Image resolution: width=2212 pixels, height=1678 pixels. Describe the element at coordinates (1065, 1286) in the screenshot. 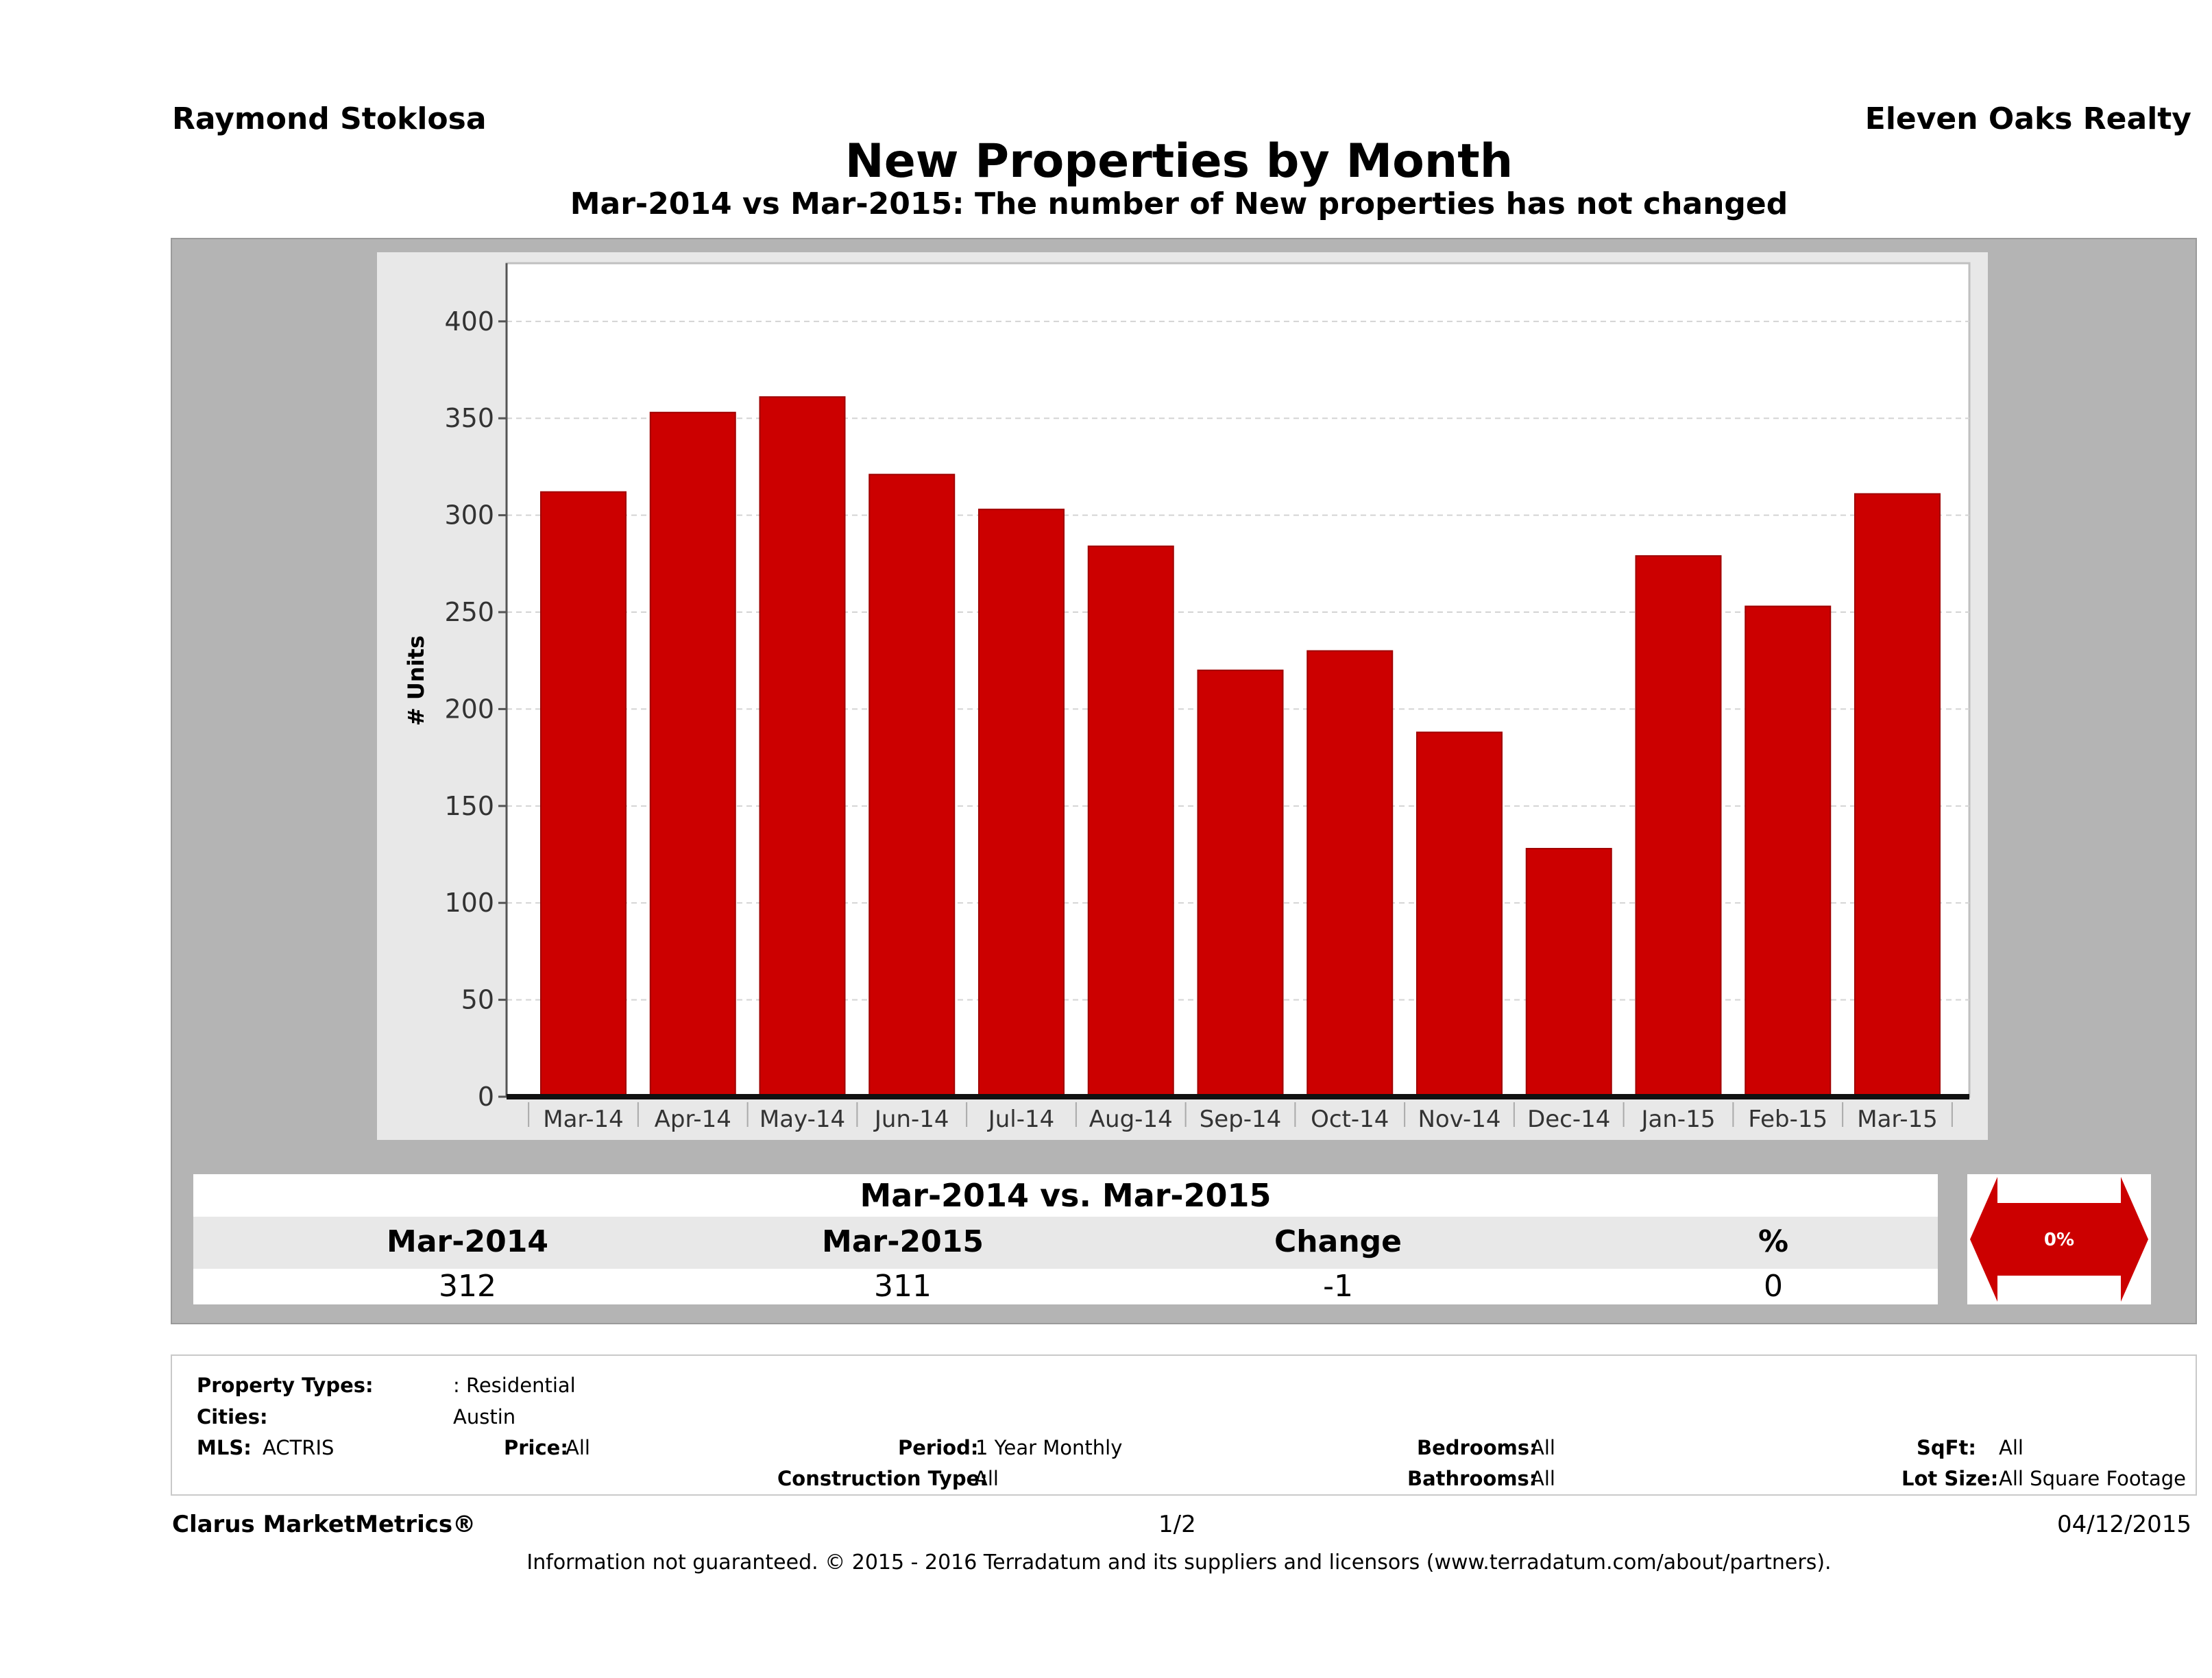

I see `summary-values-row: 312 311 -1 0` at that location.